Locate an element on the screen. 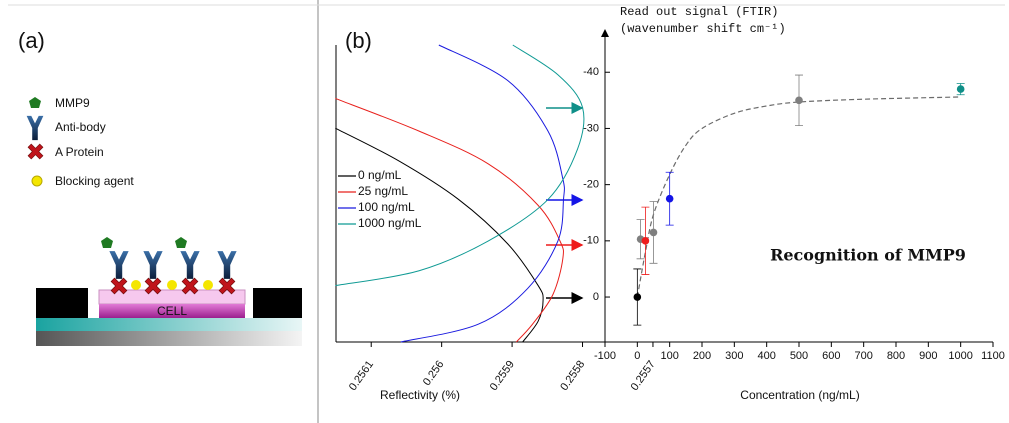 The image size is (1009, 423). y-axis-label: Read out signal (FTIR) is located at coordinates (699, 12).